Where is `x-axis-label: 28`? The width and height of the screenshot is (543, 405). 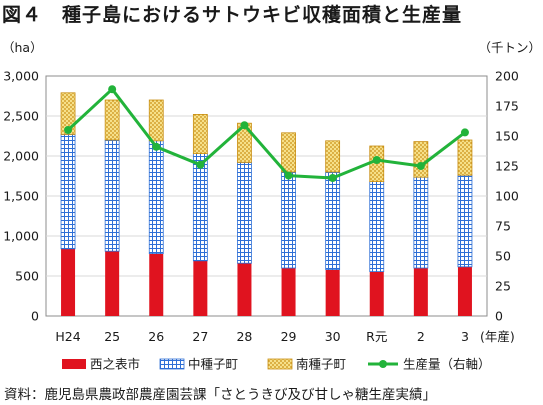
x-axis-label: 28 is located at coordinates (244, 336).